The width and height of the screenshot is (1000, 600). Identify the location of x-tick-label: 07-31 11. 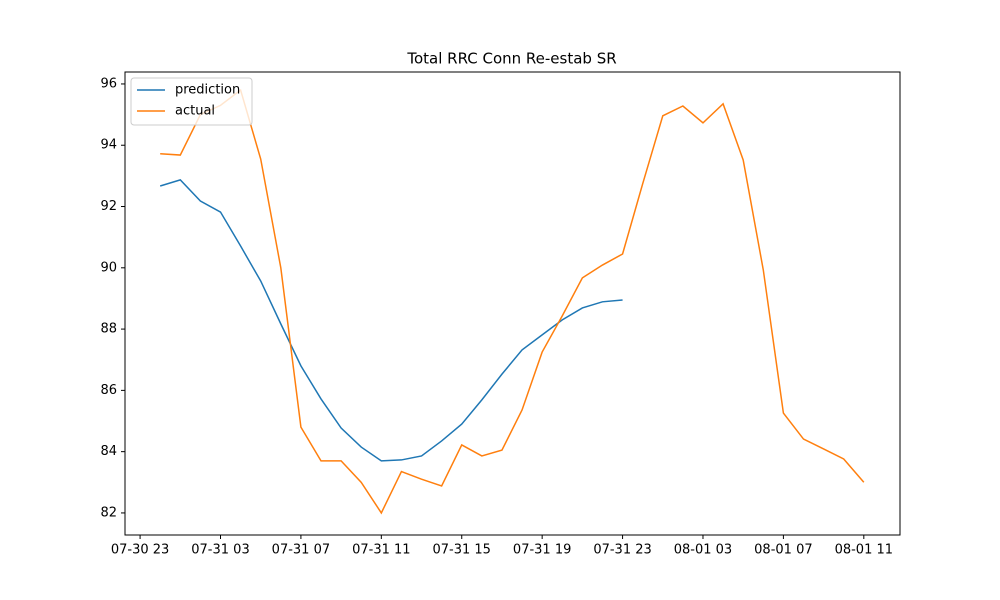
(381, 550).